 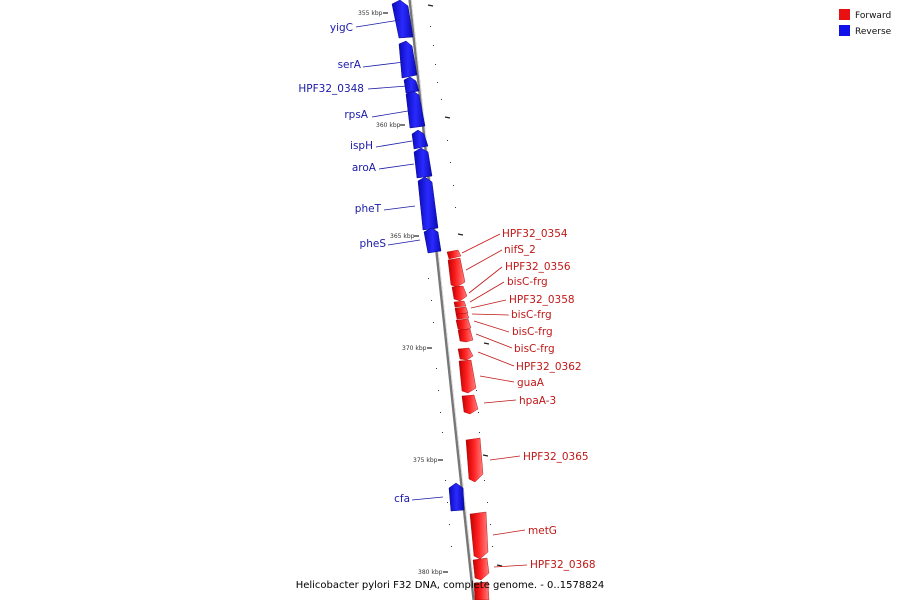 I want to click on tick-360: 360 kbp, so click(x=390, y=125).